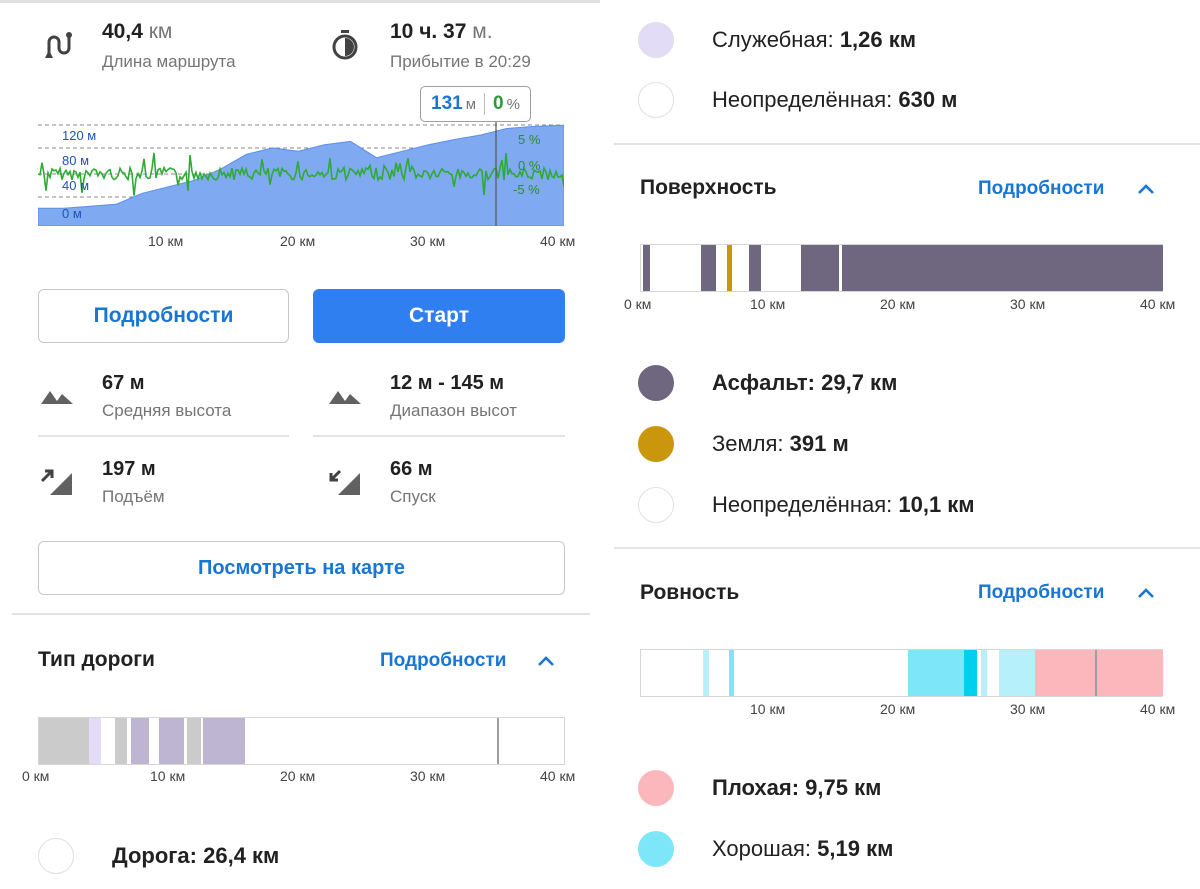  I want to click on travel-time-unit: м., so click(482, 31).